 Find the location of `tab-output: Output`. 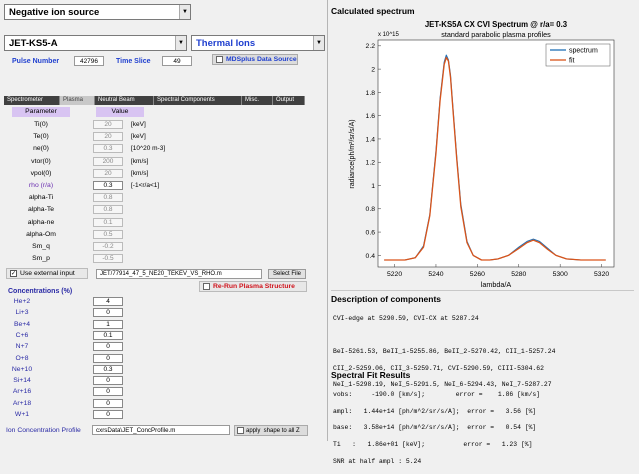

tab-output: Output is located at coordinates (289, 100).